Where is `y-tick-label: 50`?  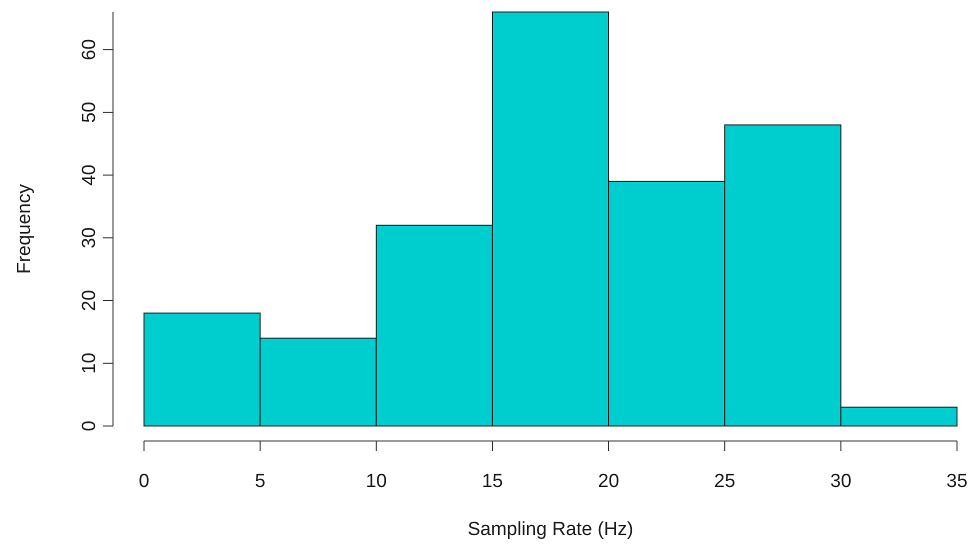
y-tick-label: 50 is located at coordinates (89, 112).